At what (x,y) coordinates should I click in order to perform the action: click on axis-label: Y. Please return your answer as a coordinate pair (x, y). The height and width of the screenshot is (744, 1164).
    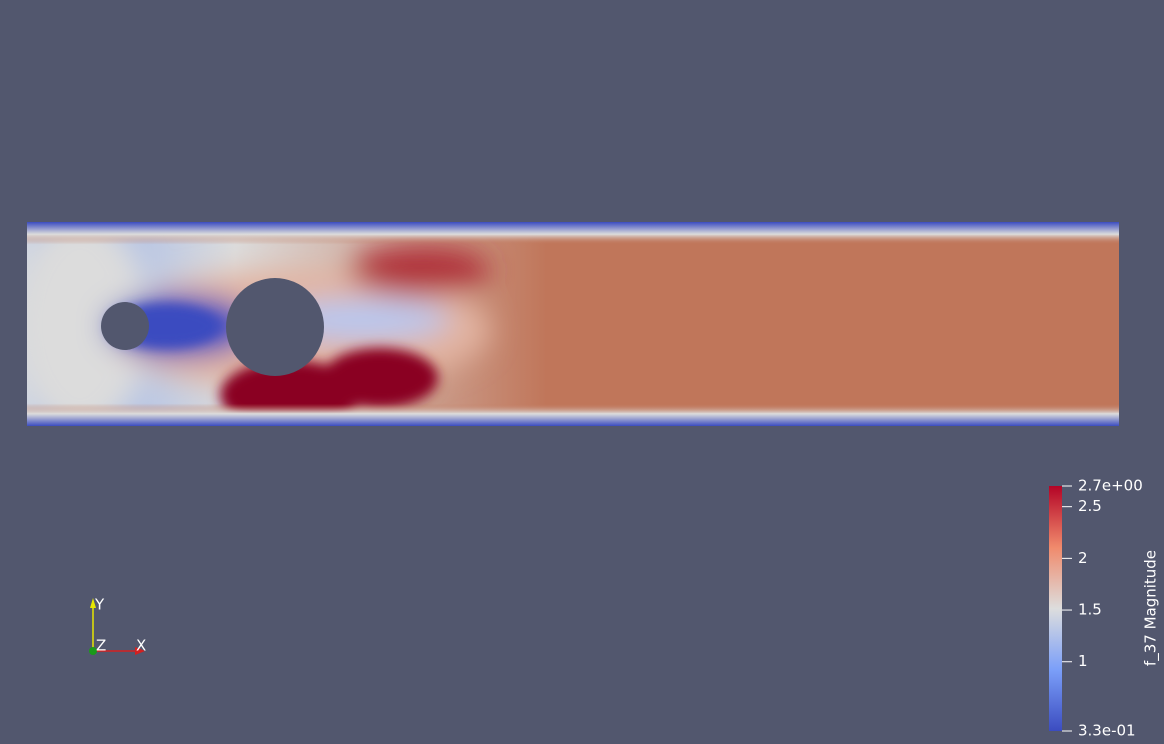
    Looking at the image, I should click on (99, 605).